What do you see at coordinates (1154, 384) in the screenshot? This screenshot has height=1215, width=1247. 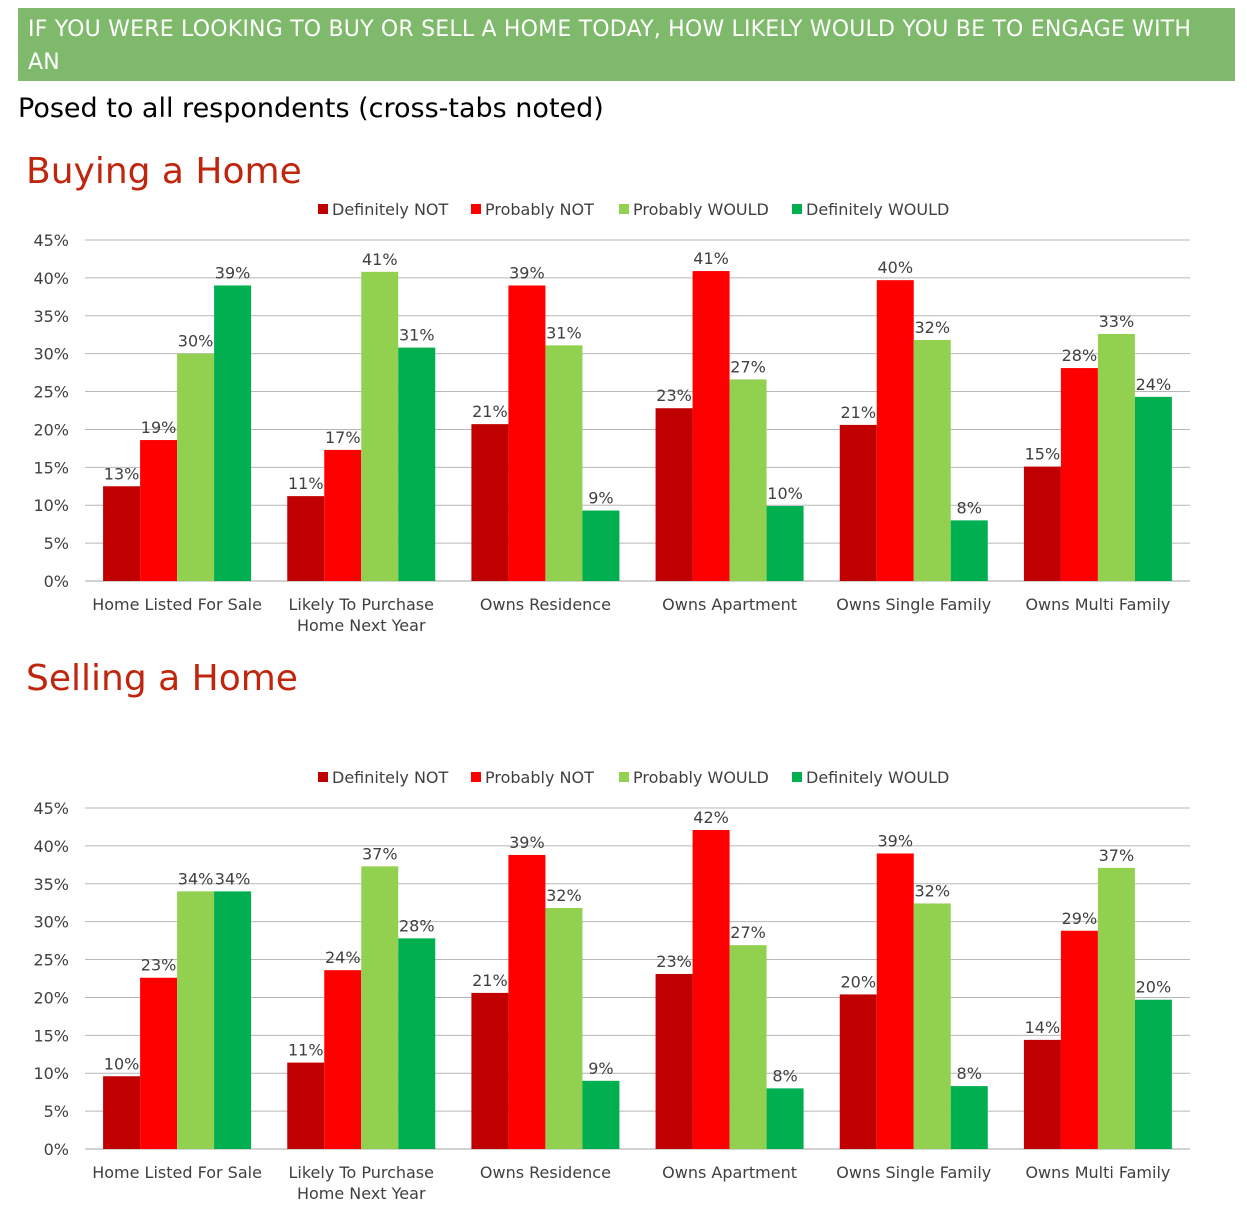 I see `buying-data-label-5-3: 24%` at bounding box center [1154, 384].